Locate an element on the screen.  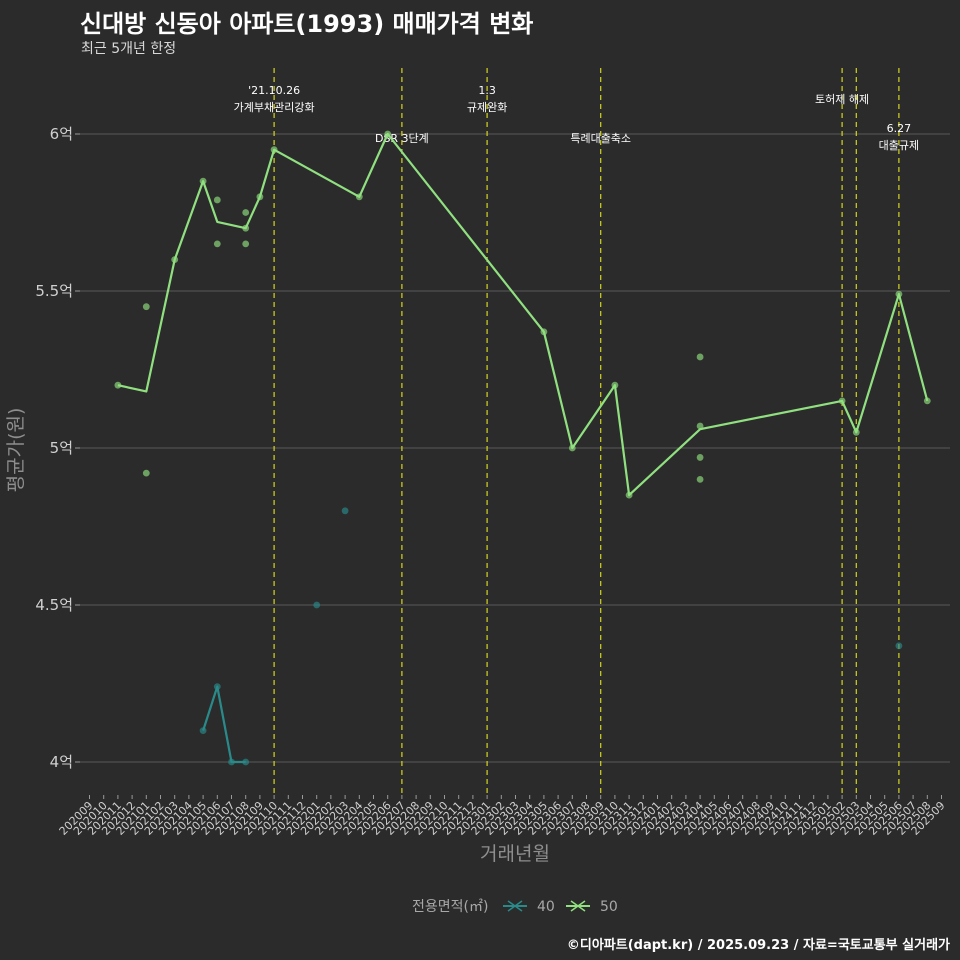
chart-title: 신대방 신동아 아파트(1993) 매매가격 변화 is located at coordinates (307, 24).